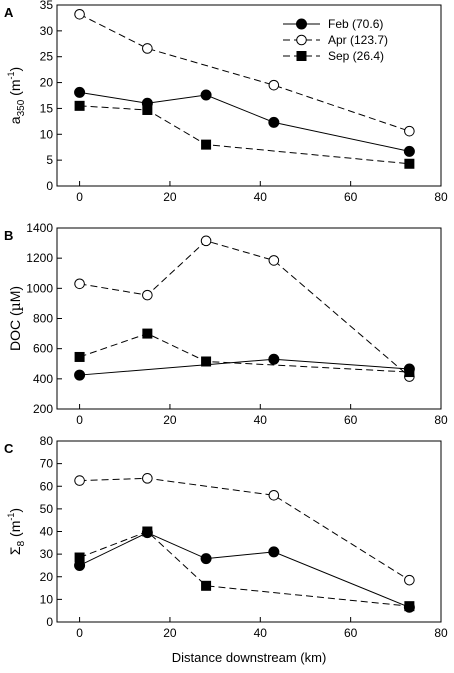  What do you see at coordinates (355, 24) in the screenshot?
I see `legend-label: Feb (70.6)` at bounding box center [355, 24].